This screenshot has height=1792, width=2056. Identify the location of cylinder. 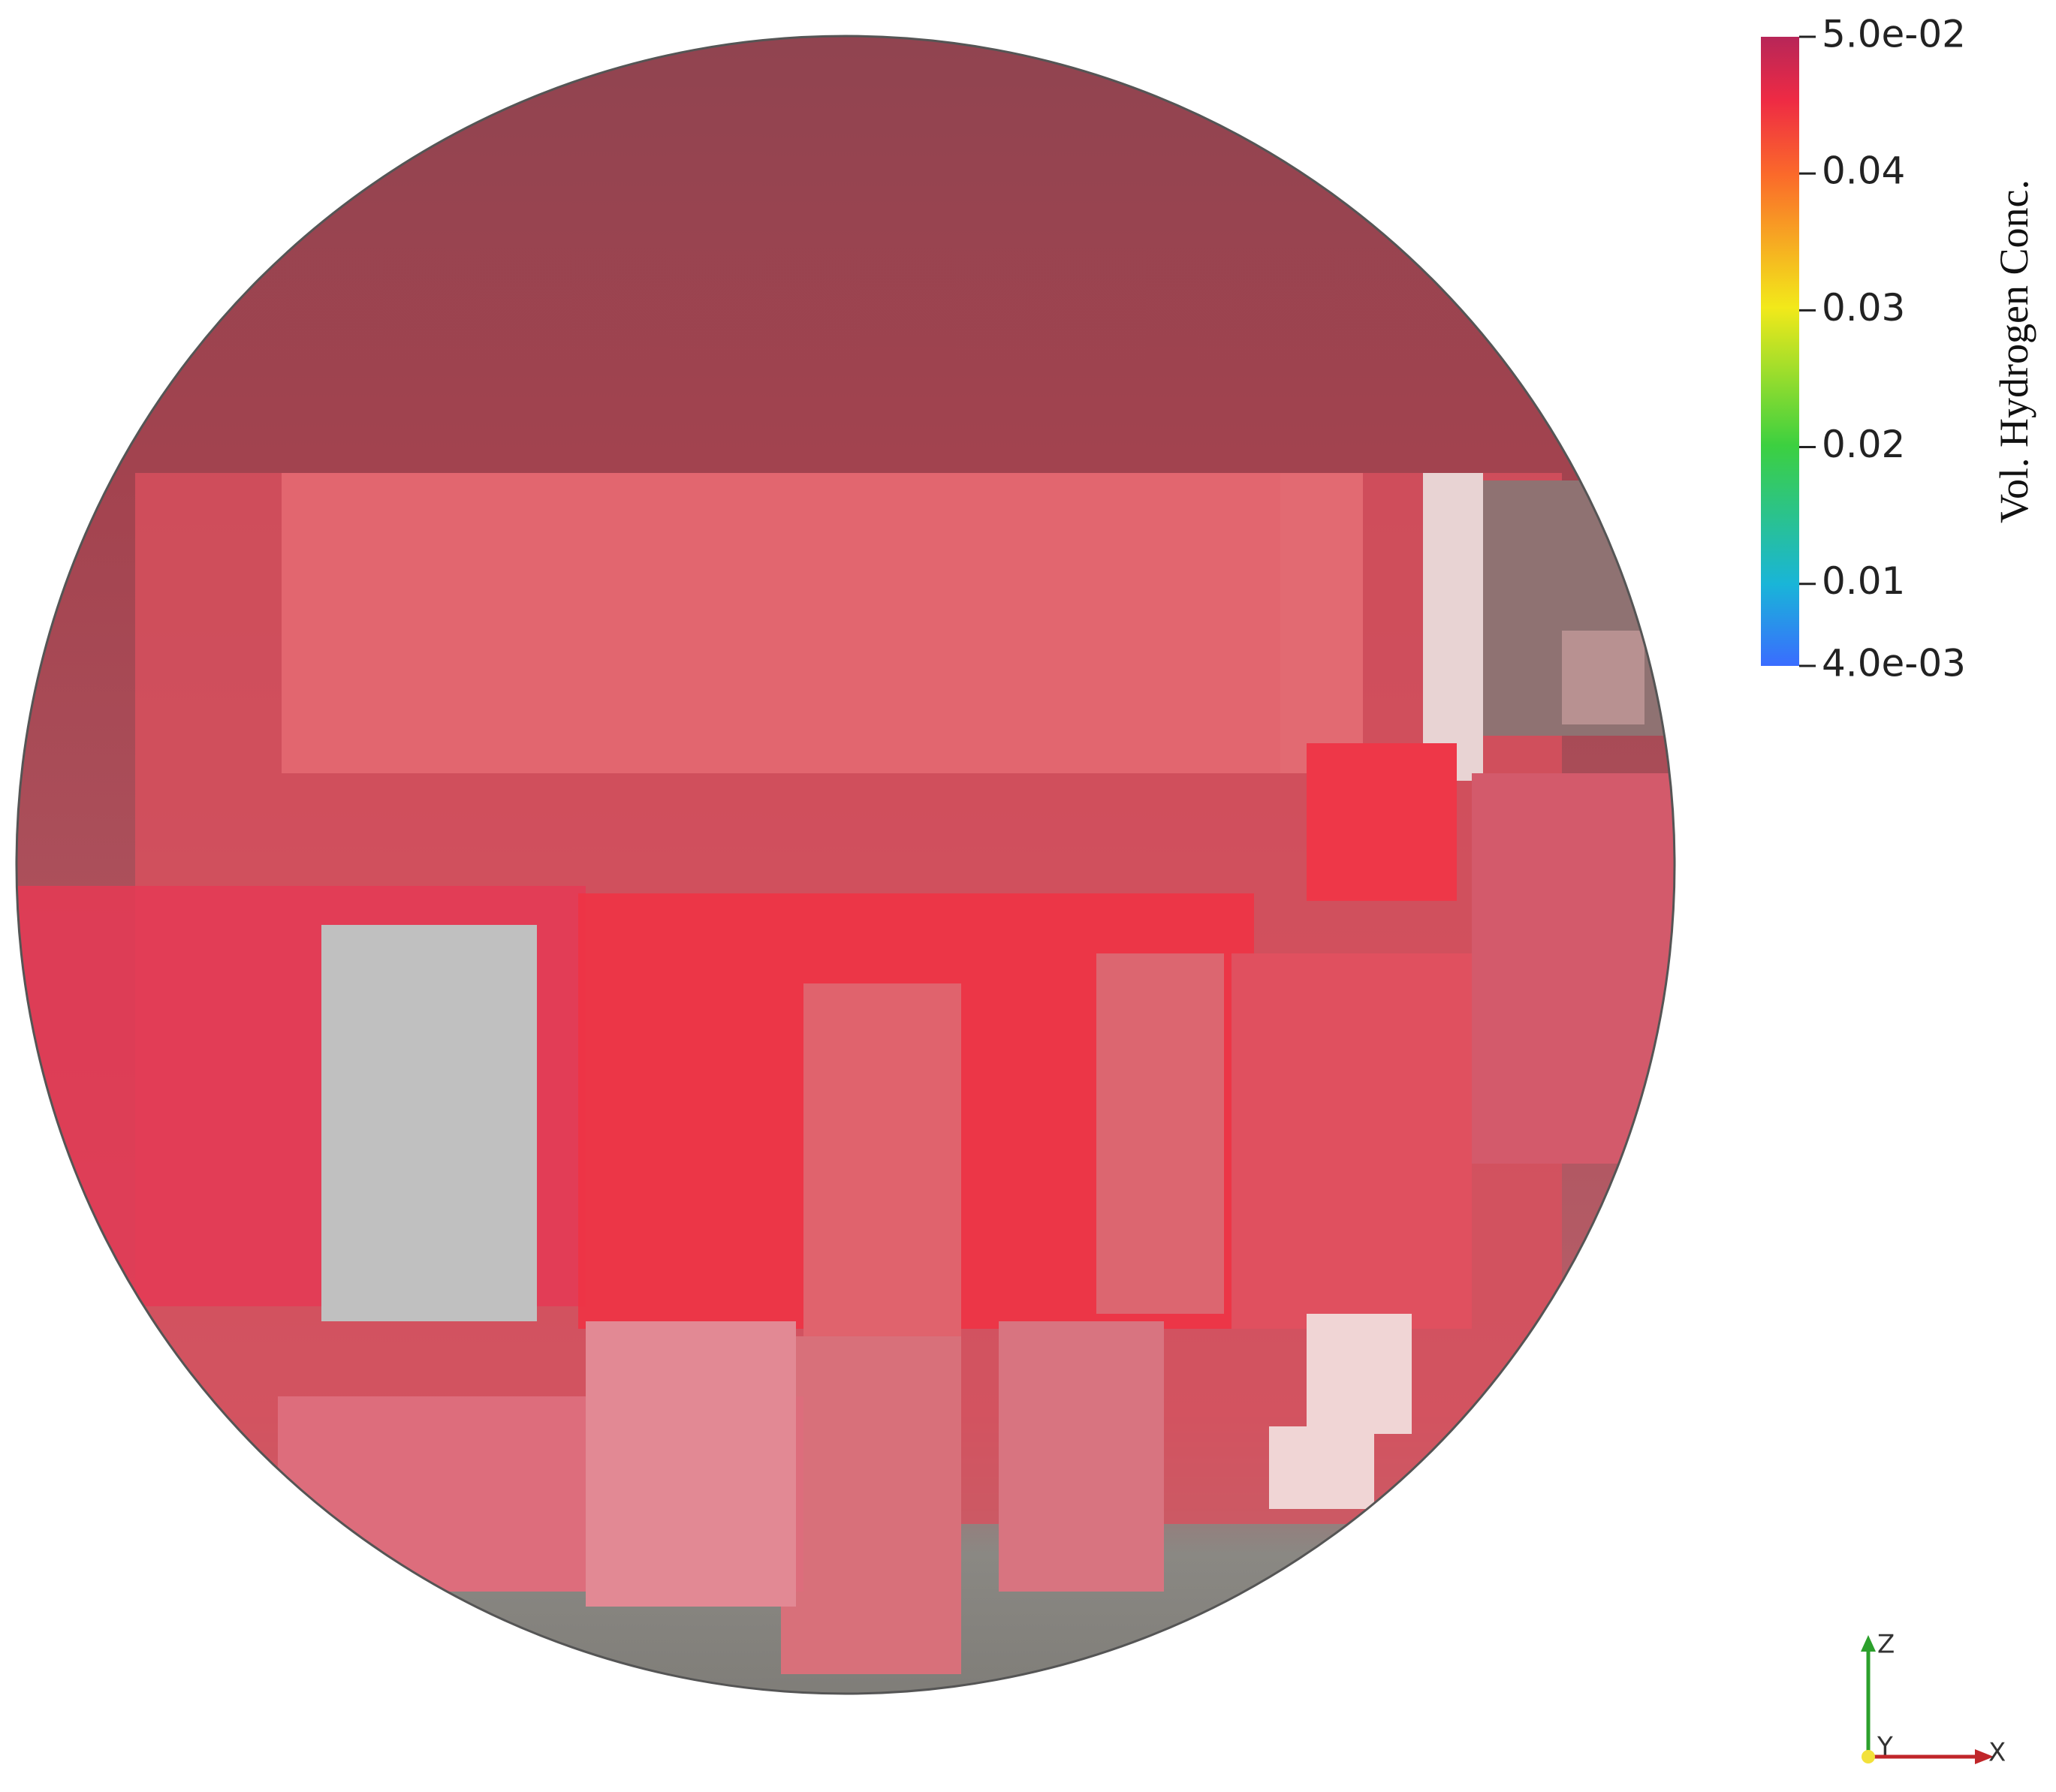
(871, 1505).